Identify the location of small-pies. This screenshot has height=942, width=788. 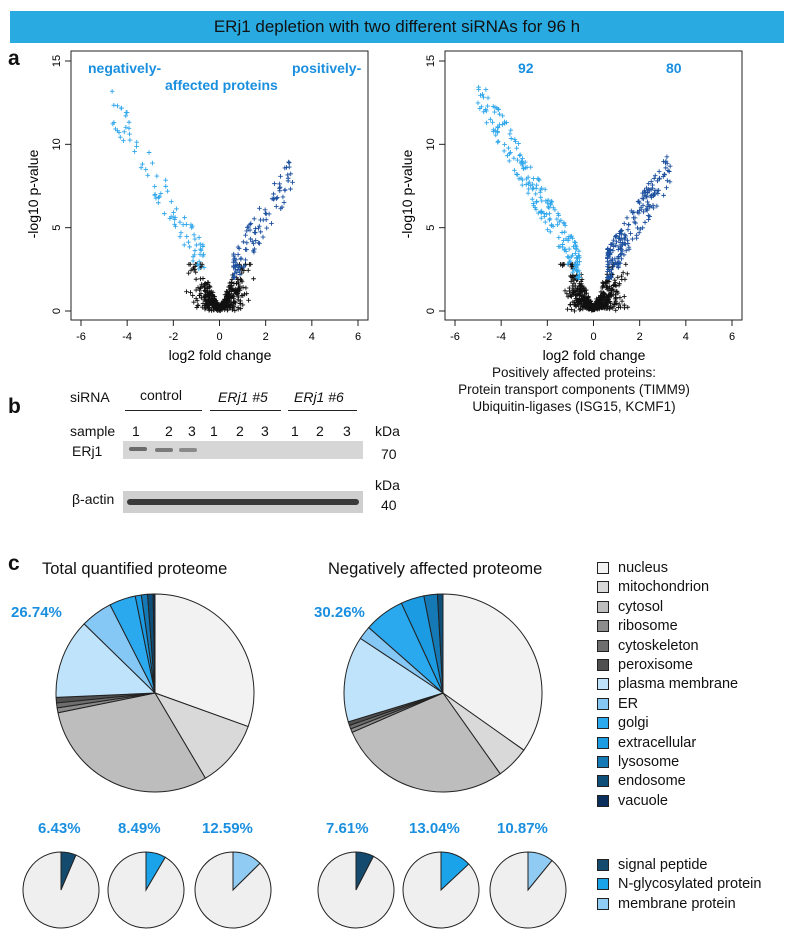
(294, 890).